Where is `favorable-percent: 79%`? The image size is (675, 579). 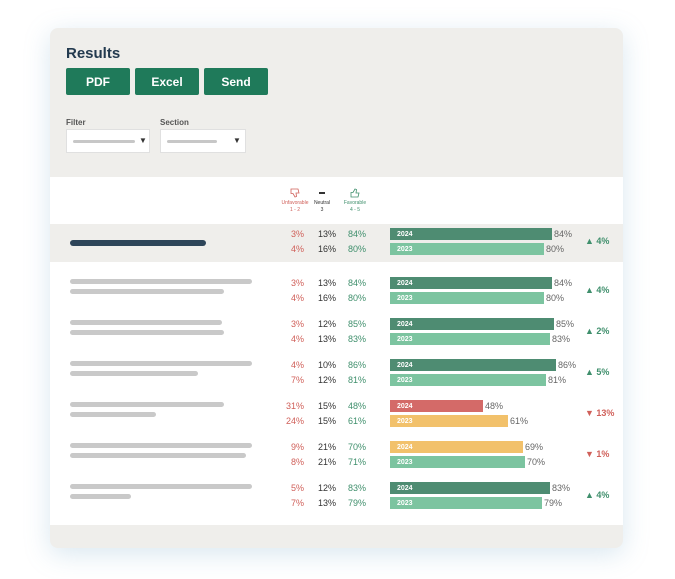
favorable-percent: 79% is located at coordinates (356, 503).